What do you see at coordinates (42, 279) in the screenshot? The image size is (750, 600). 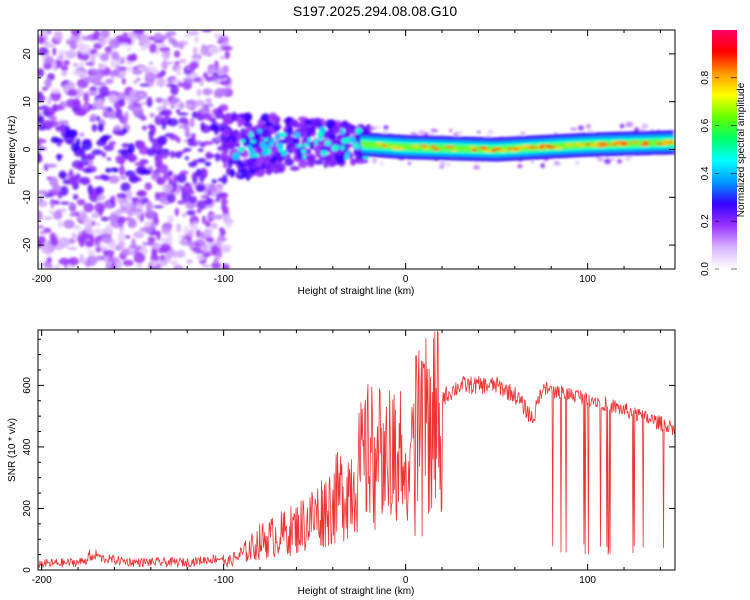 I see `spectrogram-x-tick-label: -200` at bounding box center [42, 279].